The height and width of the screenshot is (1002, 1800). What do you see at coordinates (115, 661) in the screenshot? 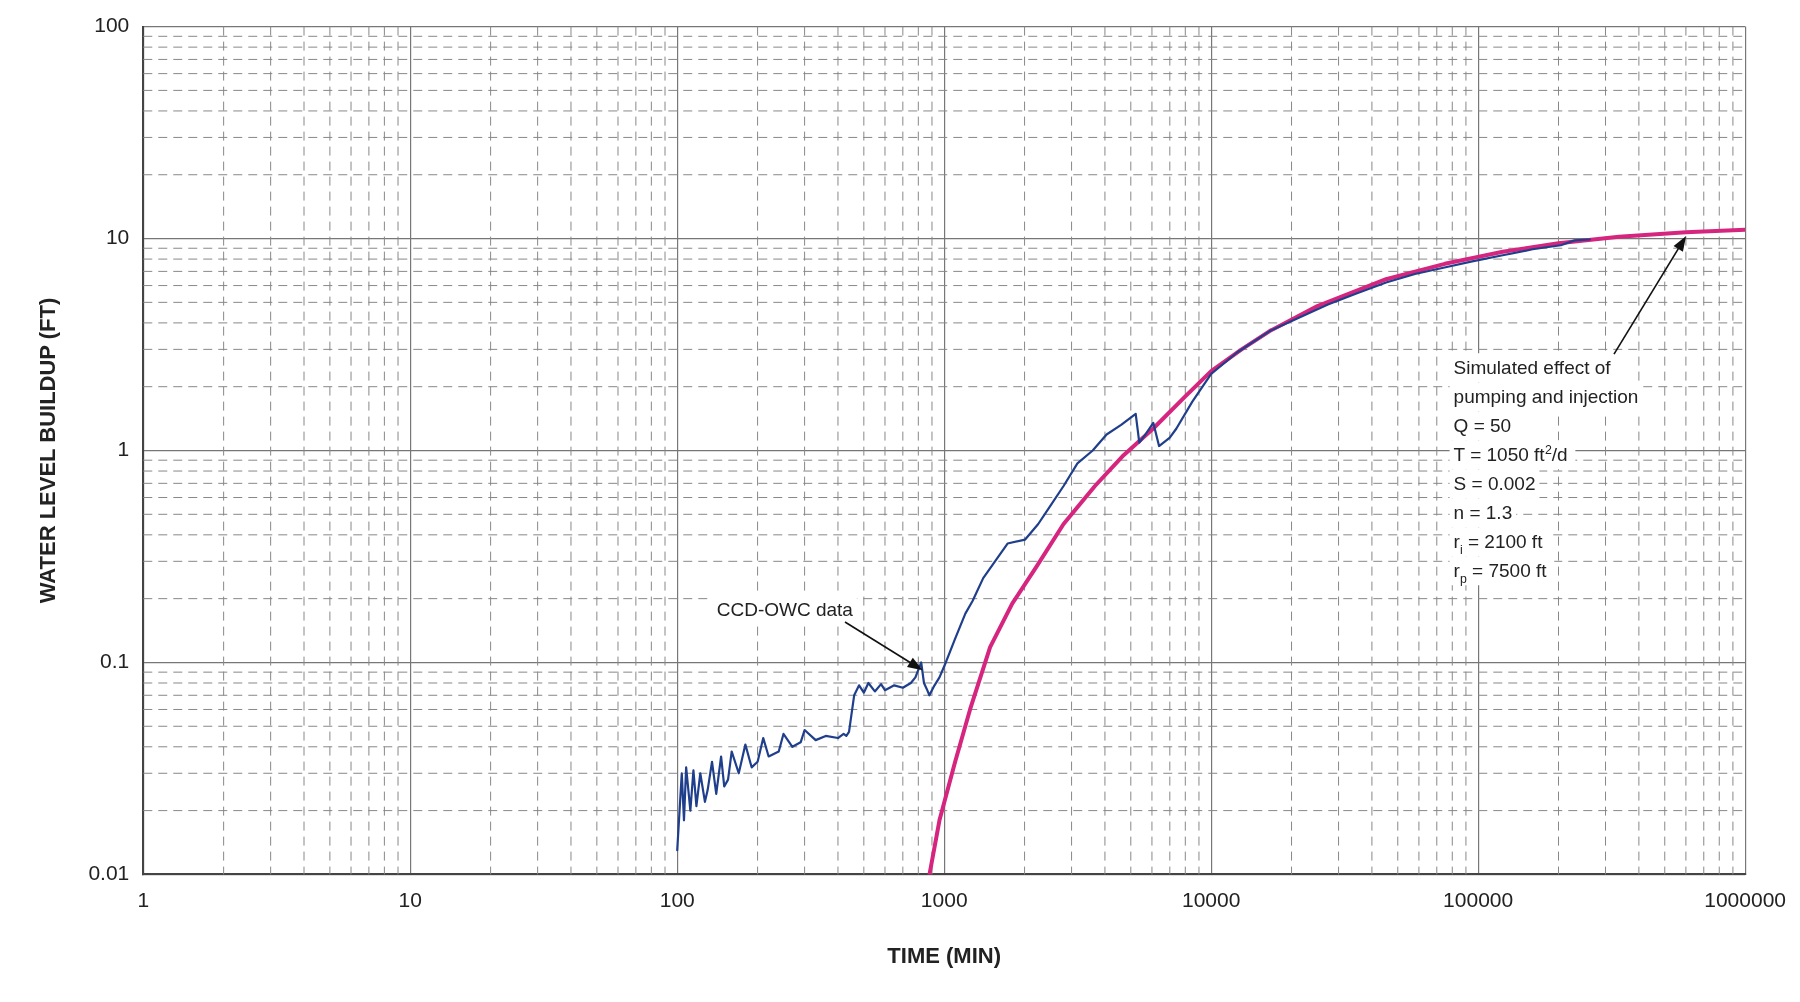
I see `y-tick-label: 0.1` at bounding box center [115, 661].